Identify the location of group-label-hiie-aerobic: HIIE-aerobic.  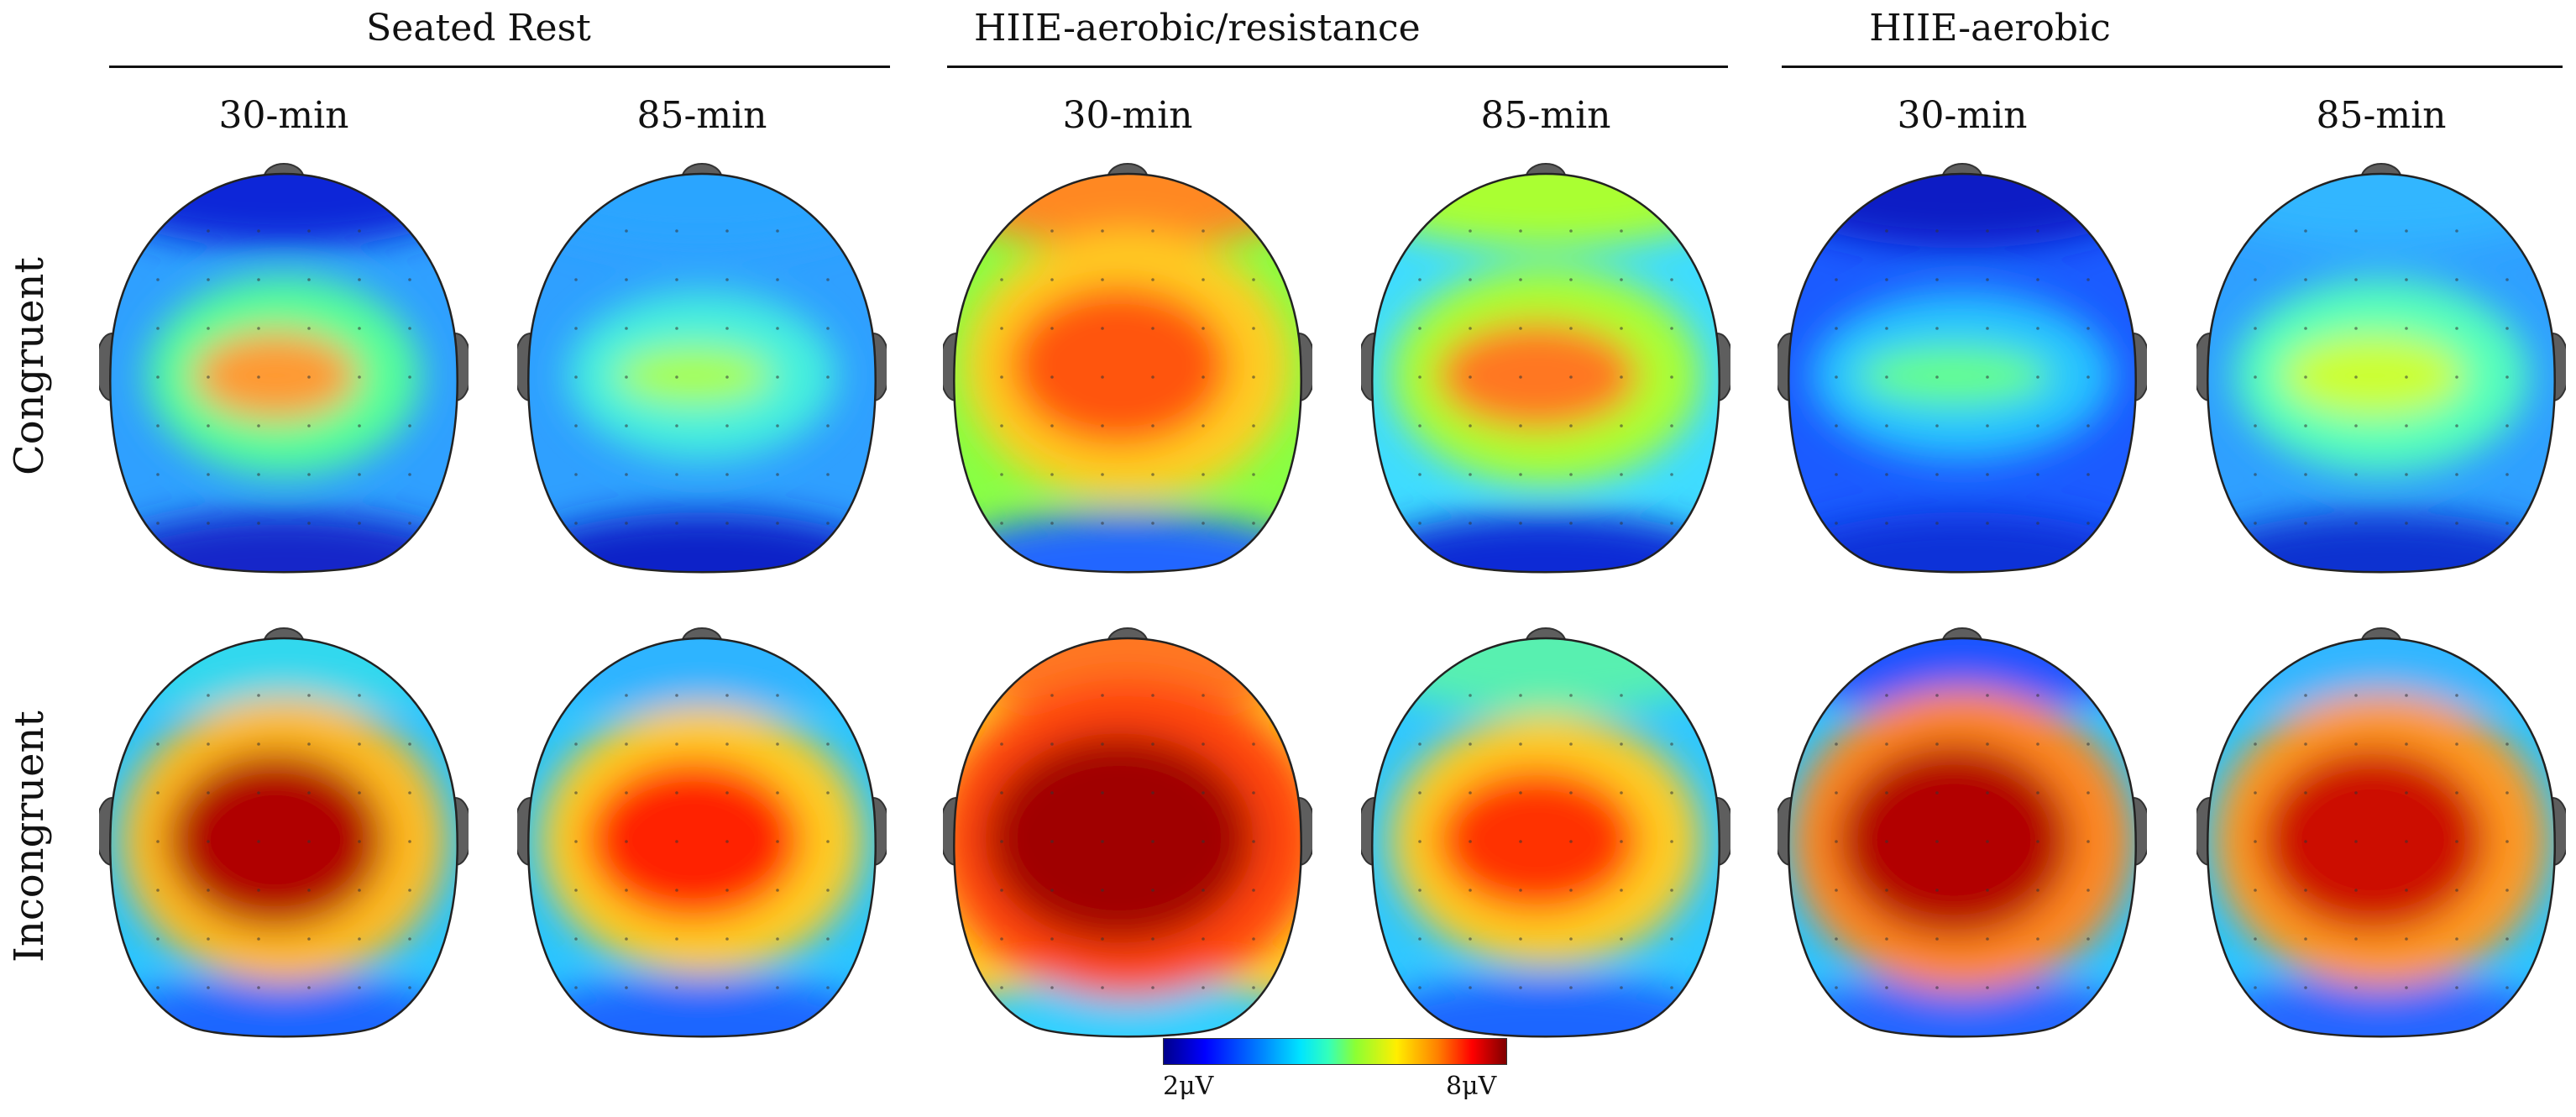
(1990, 29).